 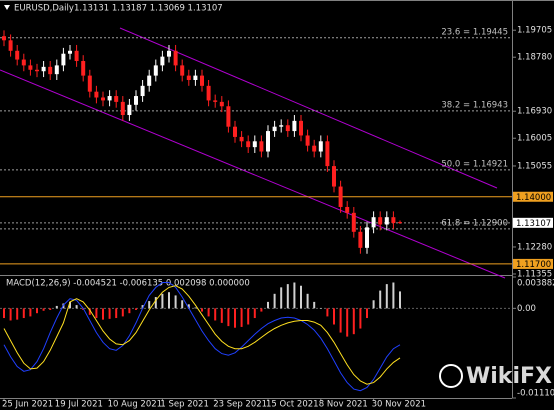 What do you see at coordinates (135, 405) in the screenshot?
I see `x-tick-label: 10 Aug 2021` at bounding box center [135, 405].